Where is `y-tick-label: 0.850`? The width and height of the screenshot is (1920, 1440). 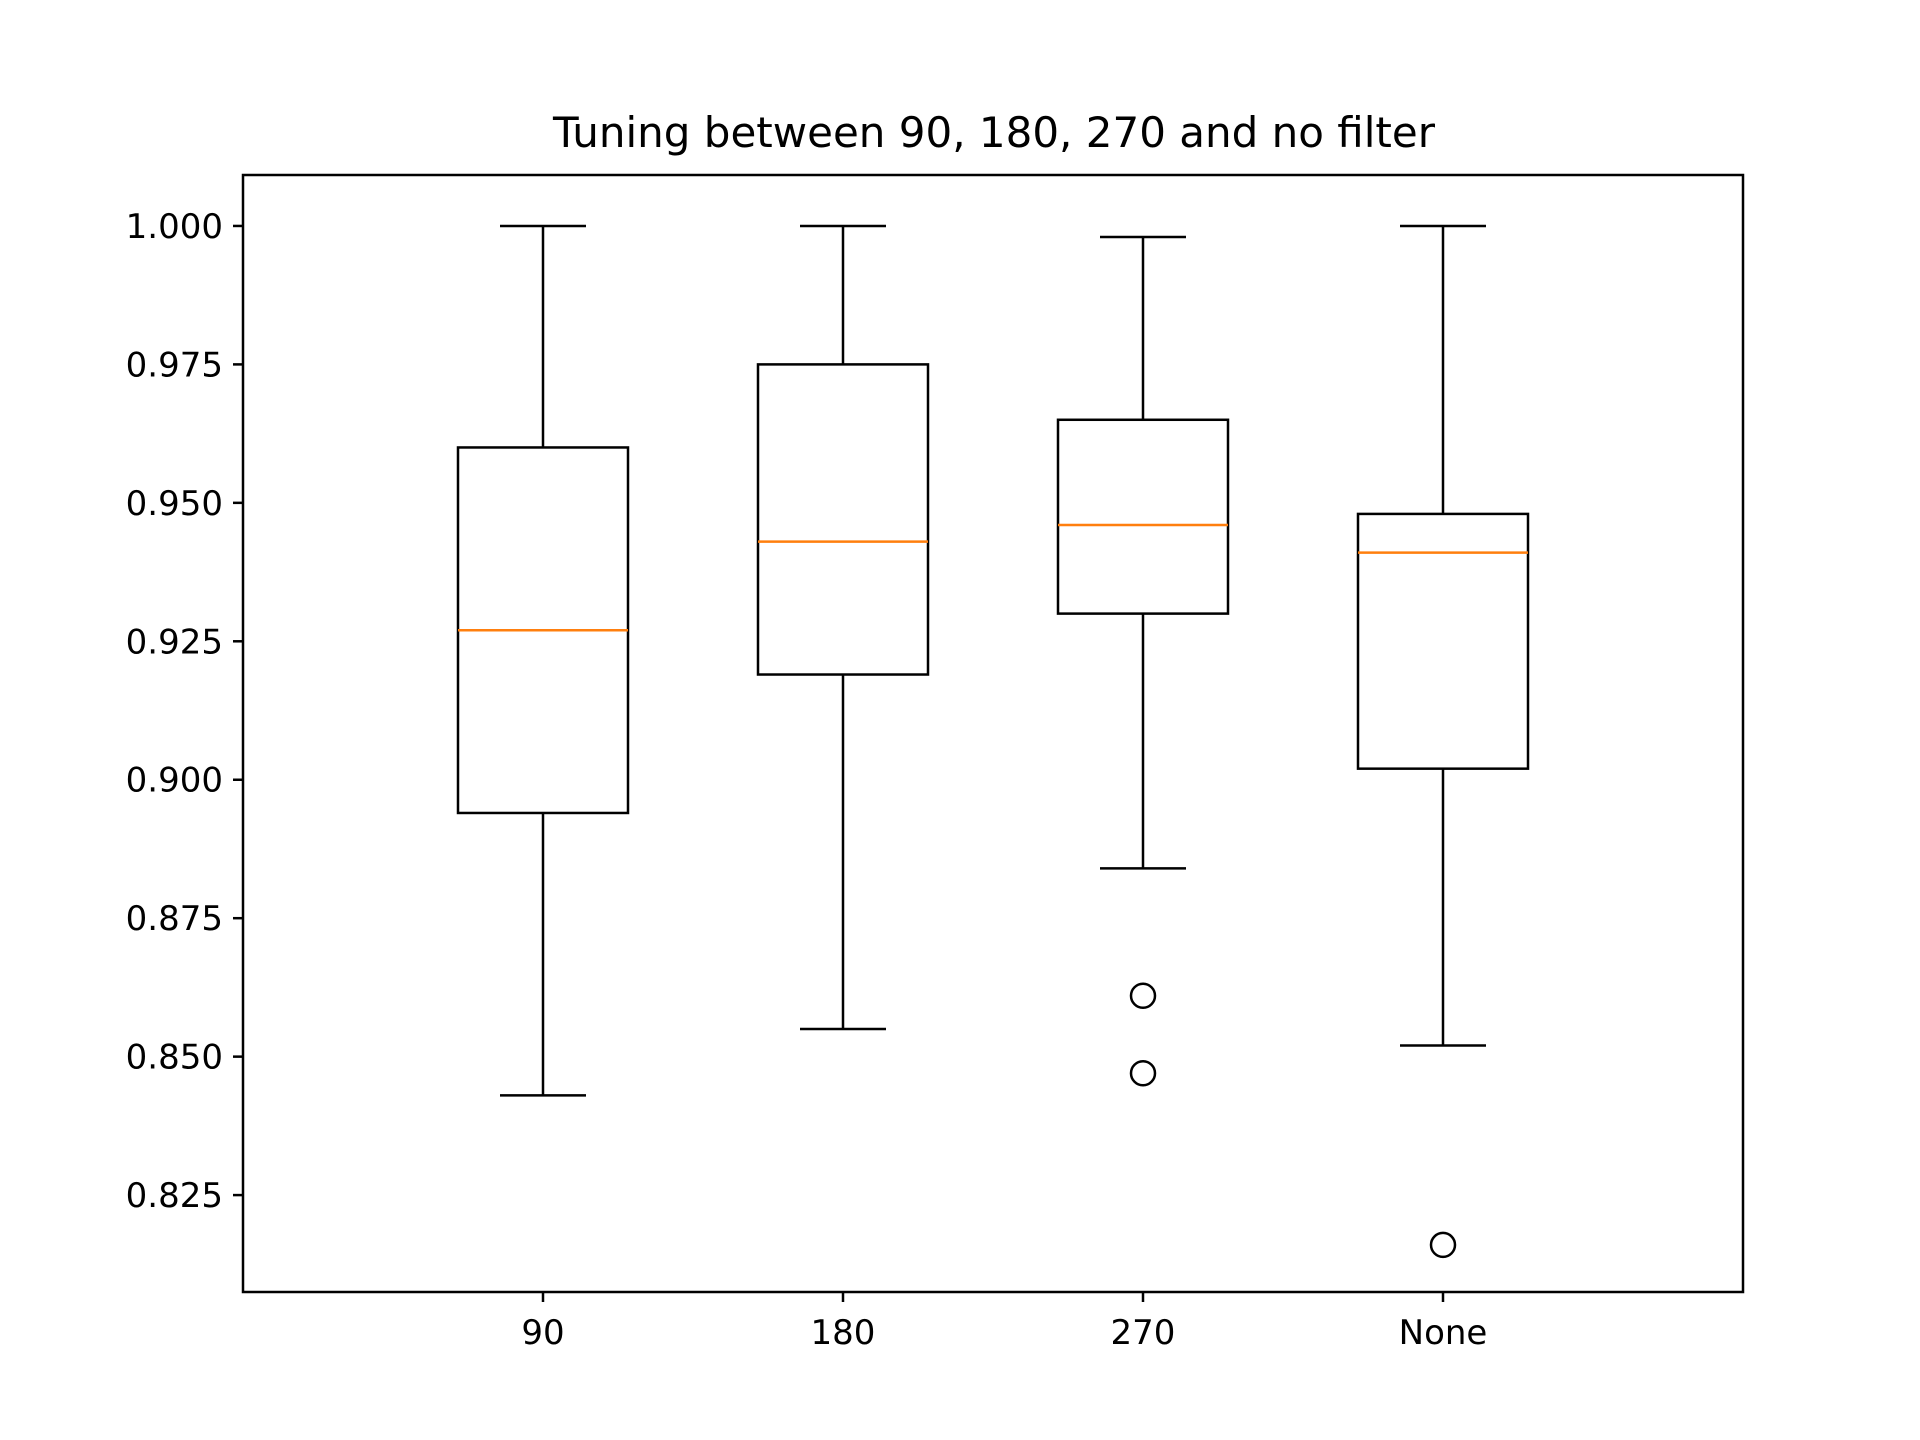
y-tick-label: 0.850 is located at coordinates (174, 1058).